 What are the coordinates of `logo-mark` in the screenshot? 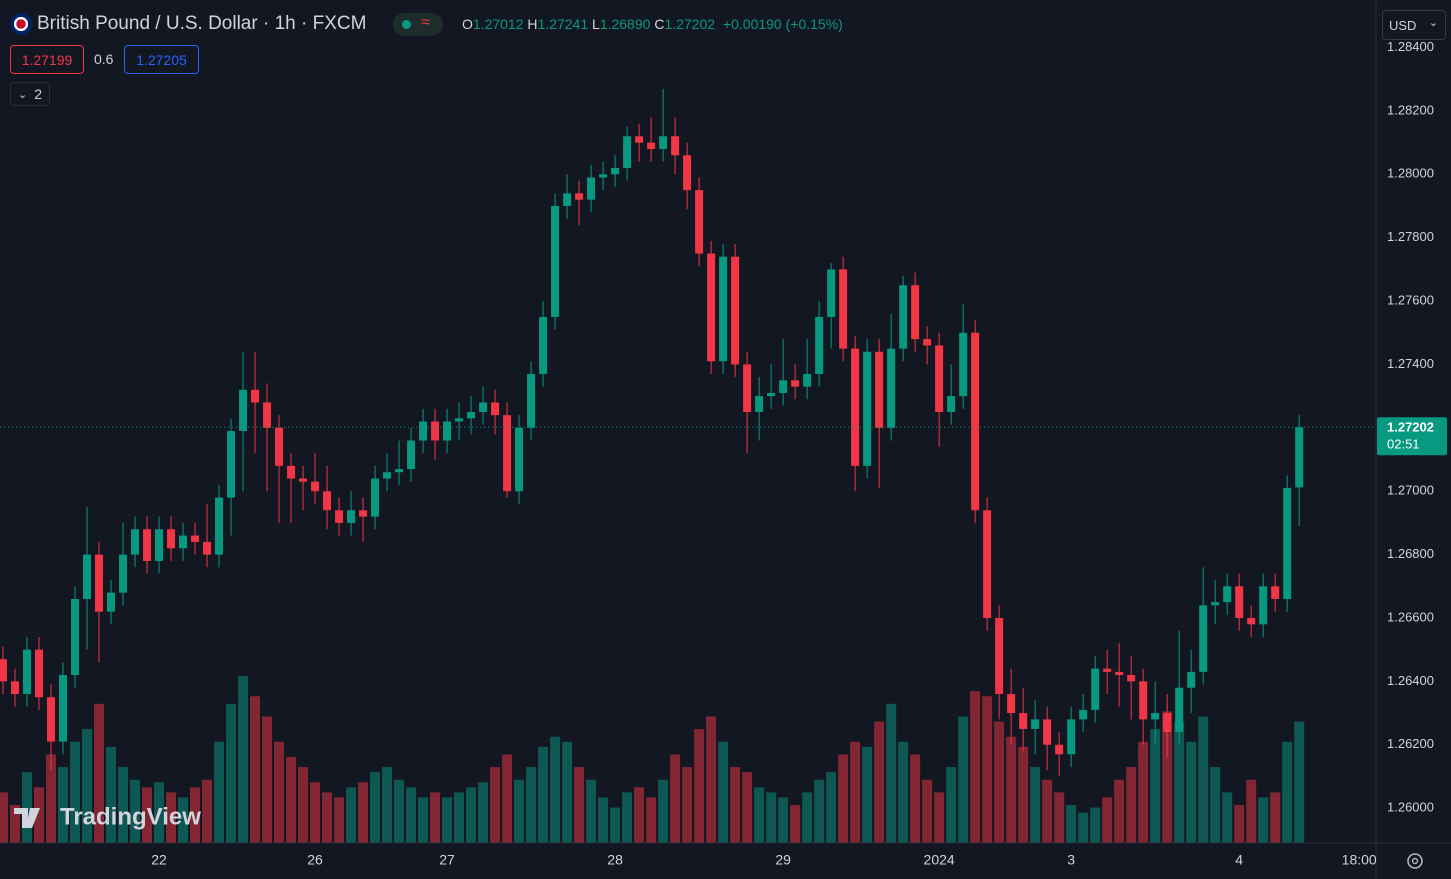 It's located at (27, 818).